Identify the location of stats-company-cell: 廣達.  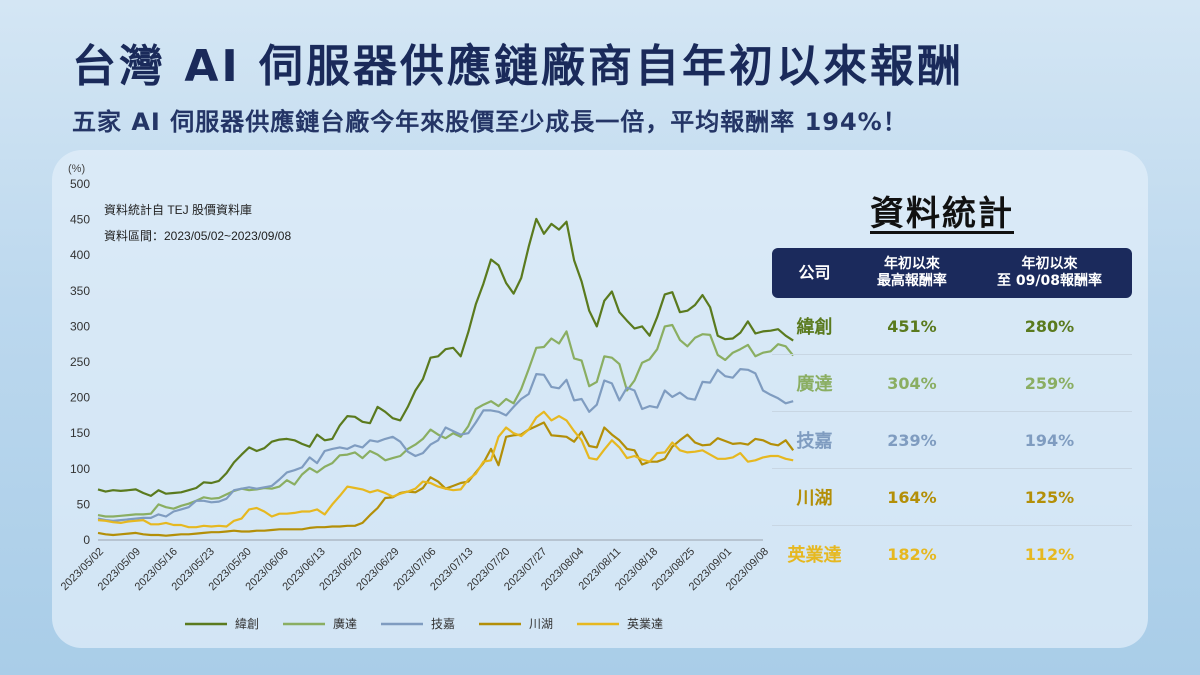
(814, 383).